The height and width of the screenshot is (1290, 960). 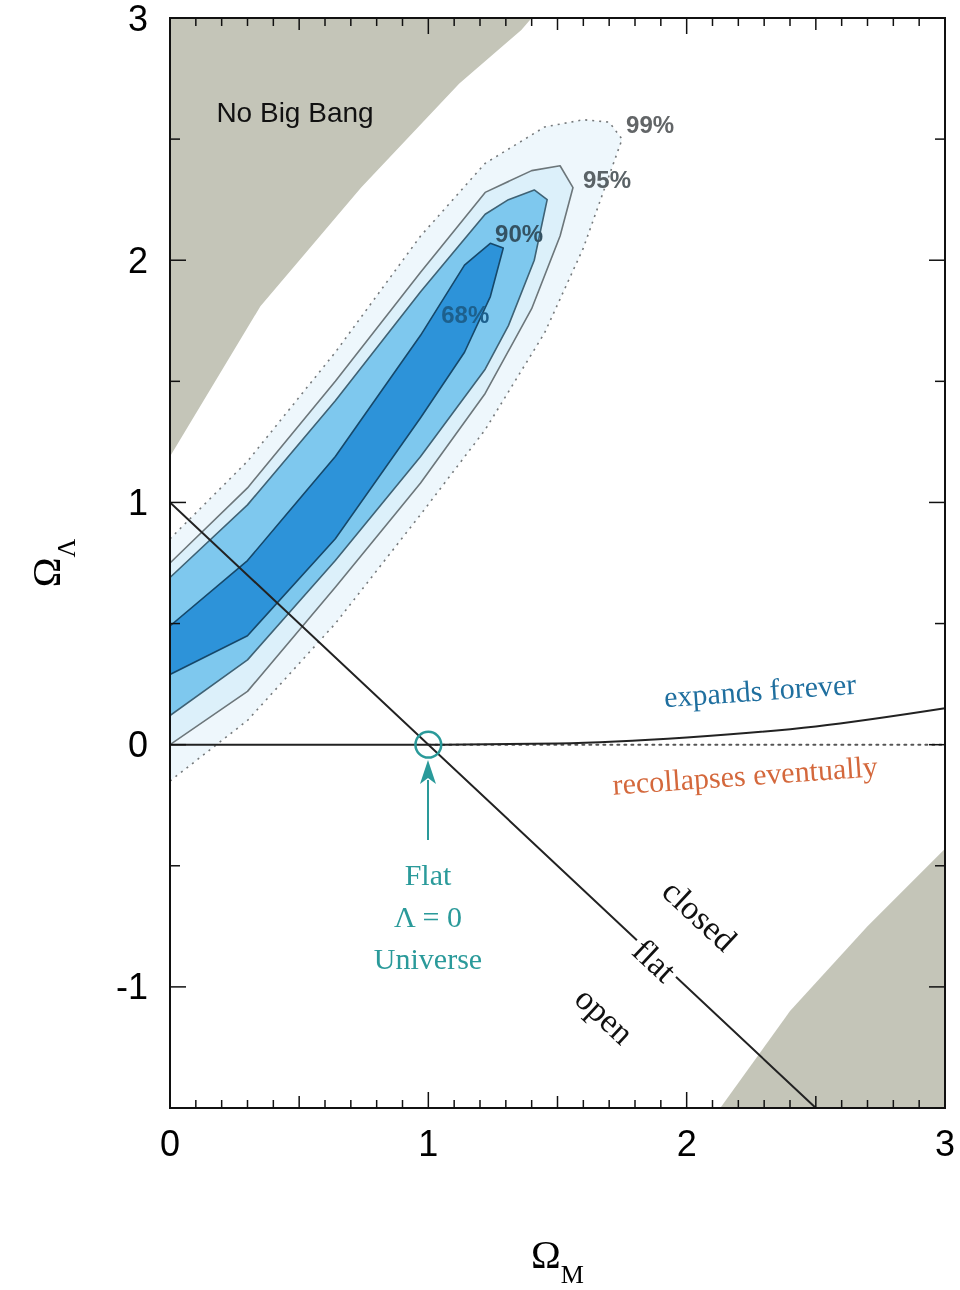 I want to click on x-tick-label: 2, so click(x=686, y=1143).